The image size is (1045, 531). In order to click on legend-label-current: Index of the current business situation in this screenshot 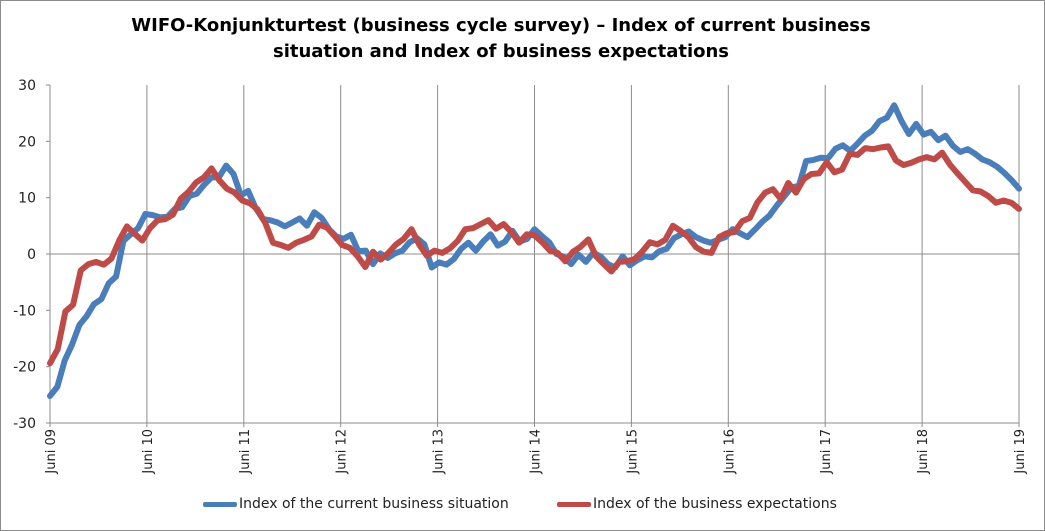, I will do `click(374, 504)`.